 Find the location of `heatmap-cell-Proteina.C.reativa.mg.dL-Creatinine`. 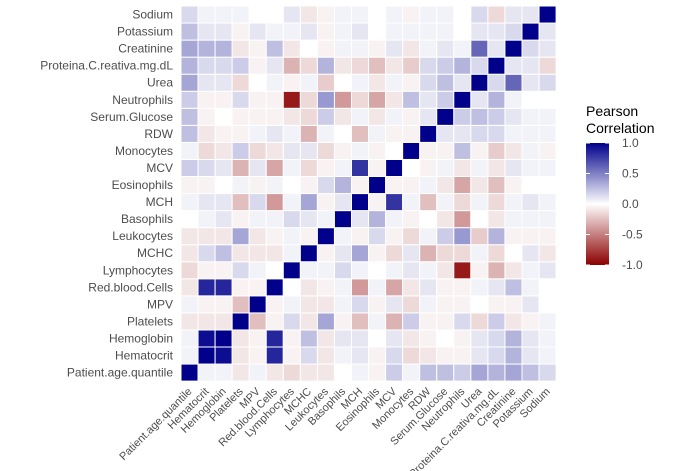

heatmap-cell-Proteina.C.reativa.mg.dL-Creatinine is located at coordinates (513, 65).